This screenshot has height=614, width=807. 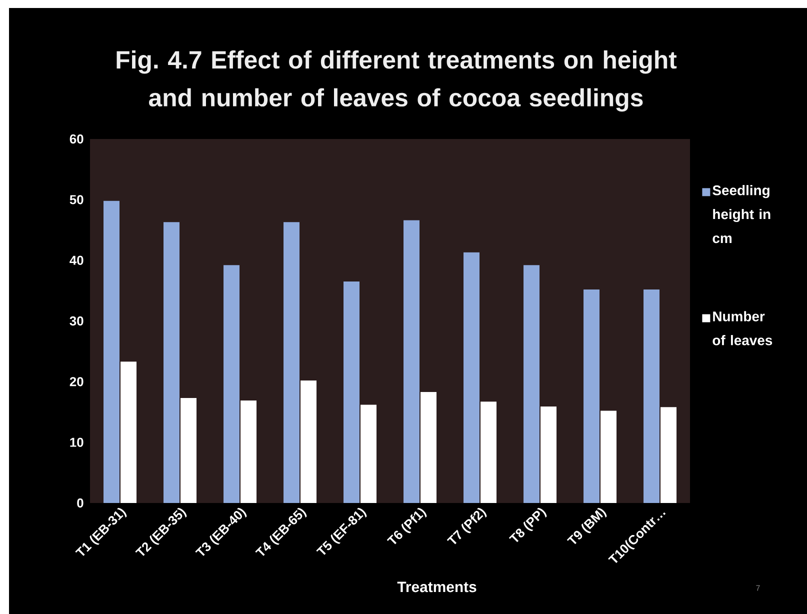 I want to click on y-tick-label: 20, so click(x=77, y=381).